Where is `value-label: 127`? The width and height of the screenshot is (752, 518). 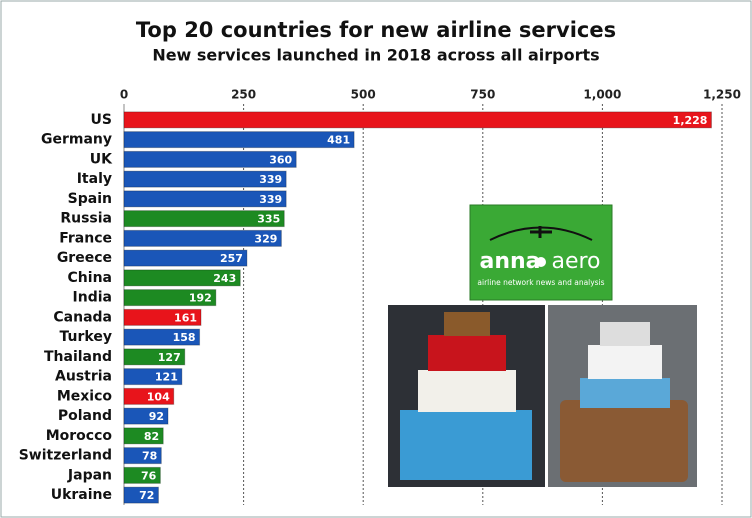 value-label: 127 is located at coordinates (169, 357).